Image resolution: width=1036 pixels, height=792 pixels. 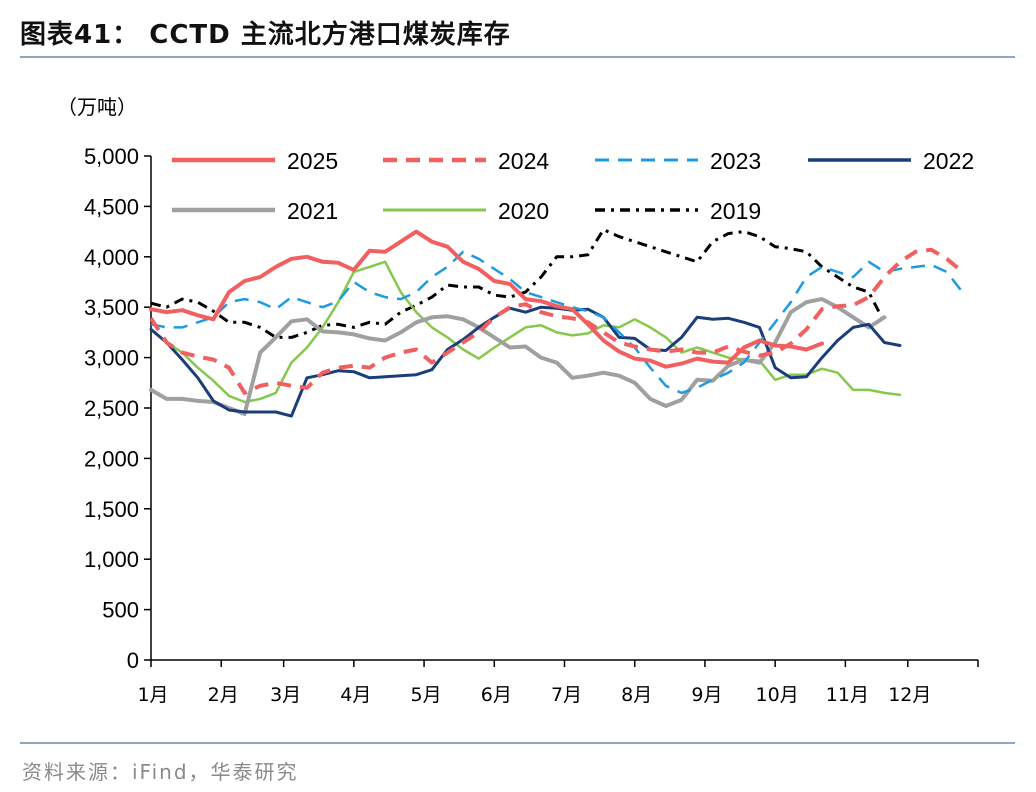 I want to click on series-line-2023, so click(x=557, y=322).